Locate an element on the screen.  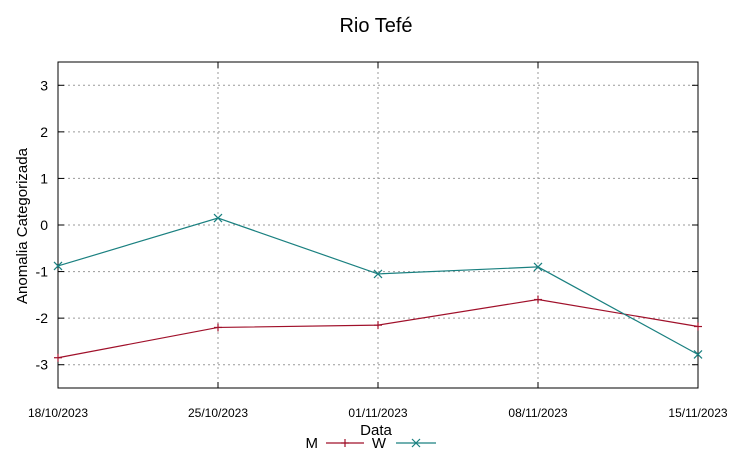
y-tick-label: 2 is located at coordinates (44, 132).